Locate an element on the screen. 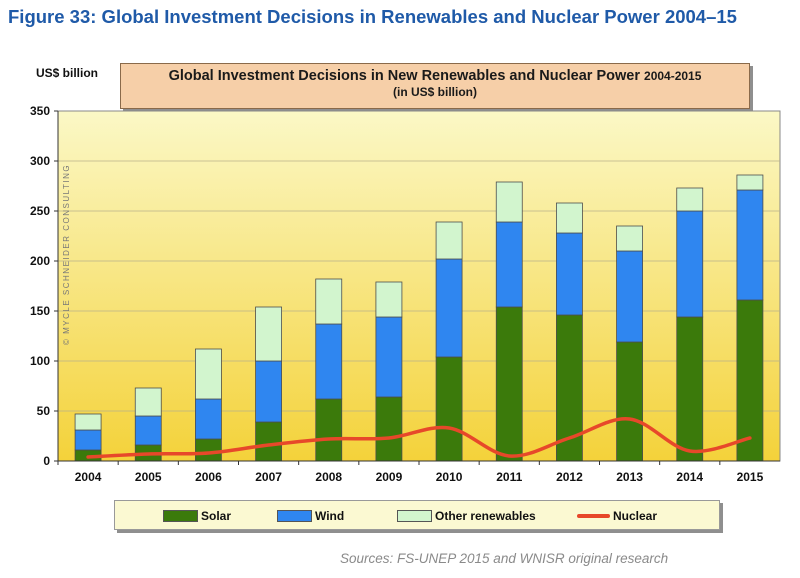  y-tick-label: 100 is located at coordinates (40, 361).